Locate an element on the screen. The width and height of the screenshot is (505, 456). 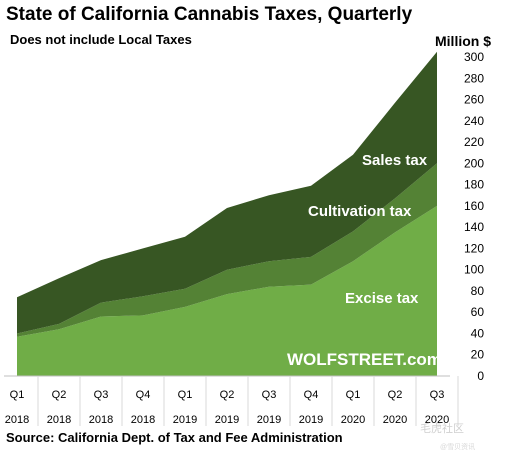
watermark: 毛虎社区 is located at coordinates (442, 429).